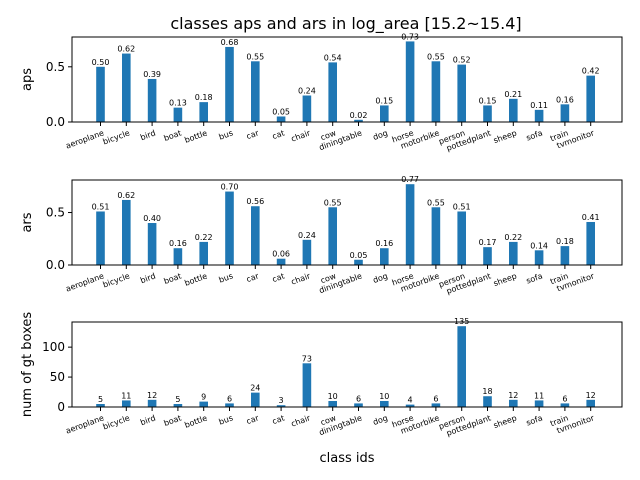 The height and width of the screenshot is (480, 640). I want to click on bar-bus, so click(229, 405).